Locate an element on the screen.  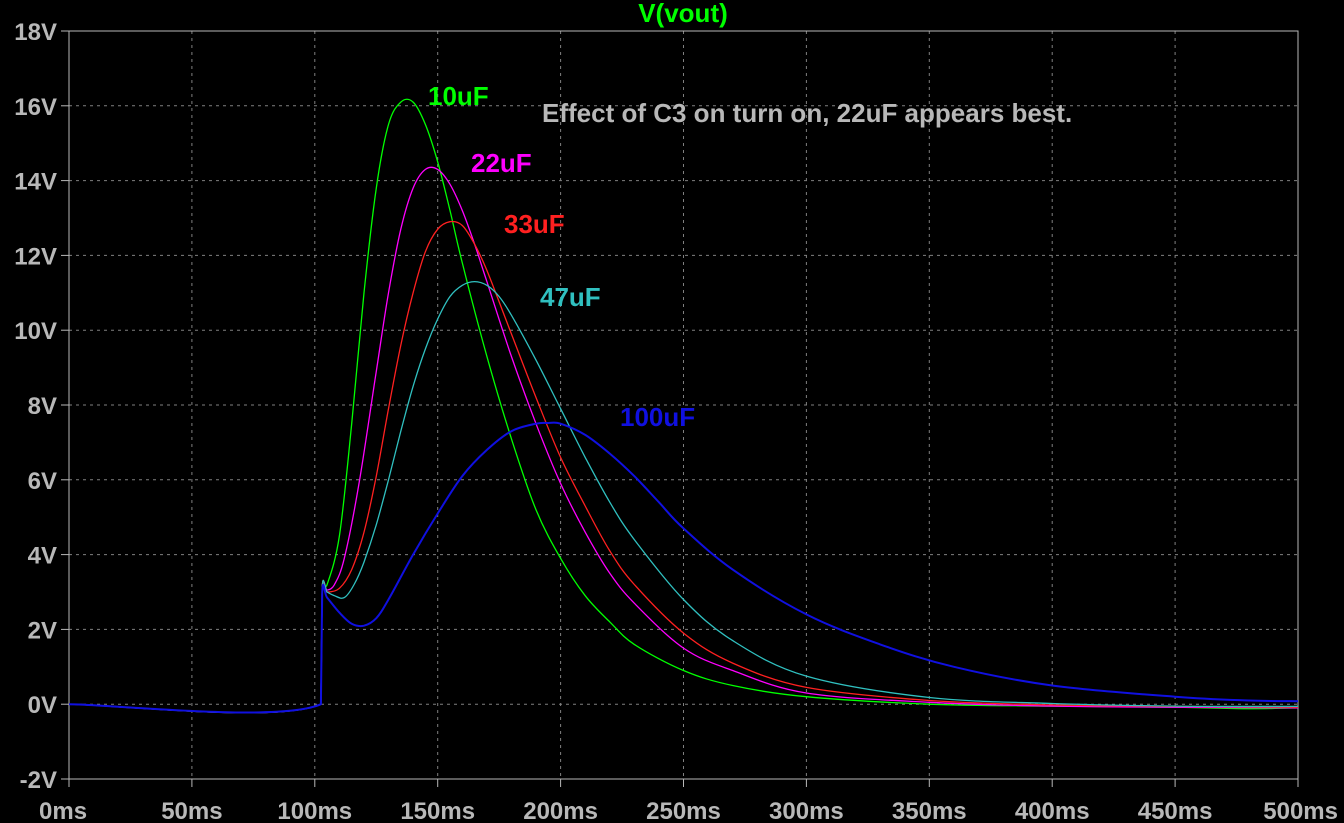
x-tick-label: 400ms is located at coordinates (1052, 810).